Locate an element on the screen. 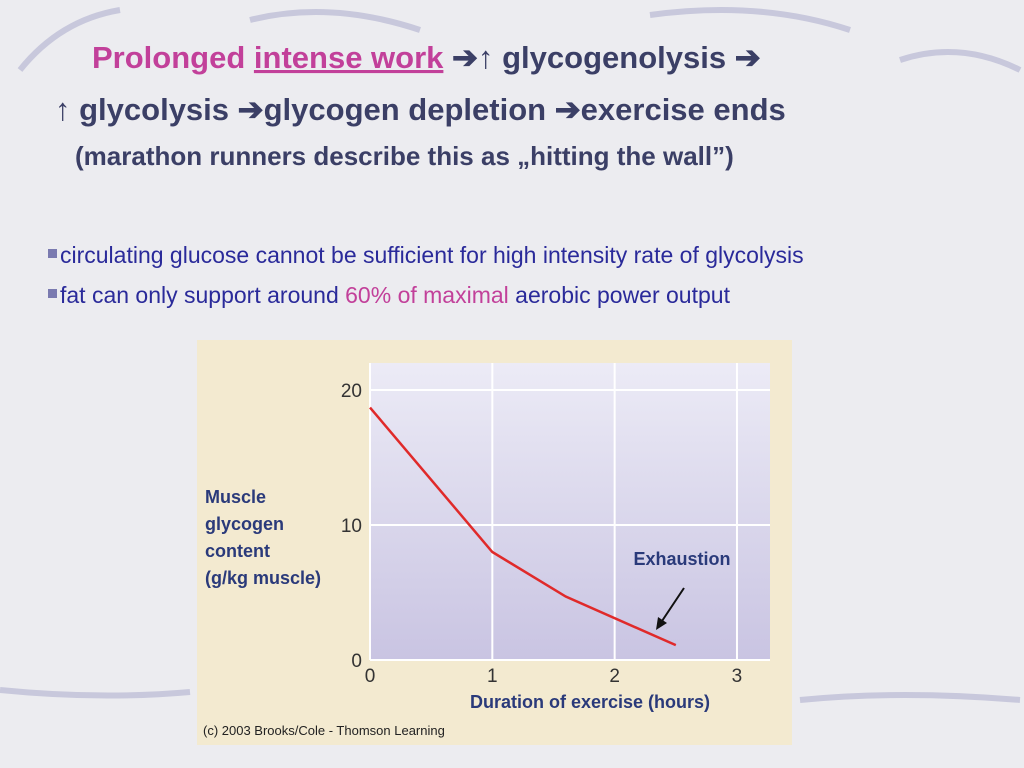 The height and width of the screenshot is (768, 1024). arrow-head is located at coordinates (661, 623).